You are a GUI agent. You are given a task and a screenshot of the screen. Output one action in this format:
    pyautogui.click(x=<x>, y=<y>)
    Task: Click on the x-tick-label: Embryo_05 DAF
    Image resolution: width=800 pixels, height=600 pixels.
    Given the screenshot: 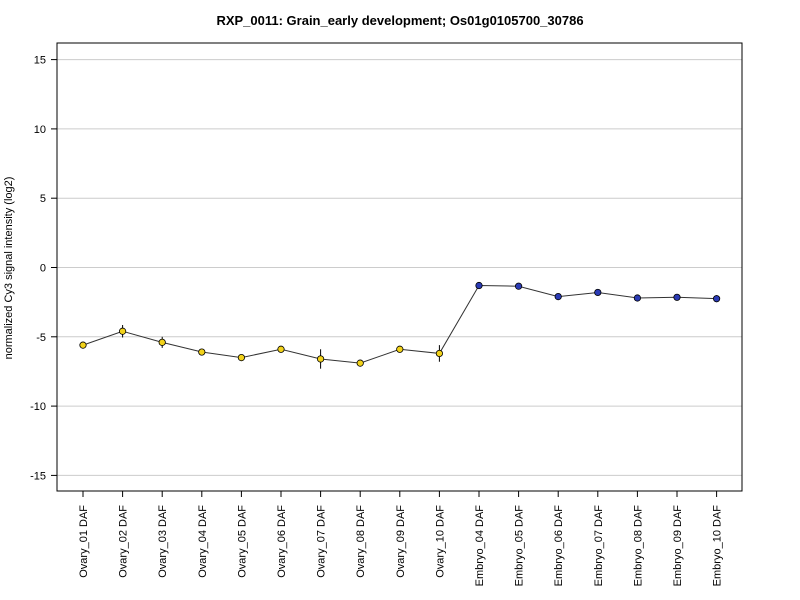 What is the action you would take?
    pyautogui.click(x=520, y=546)
    